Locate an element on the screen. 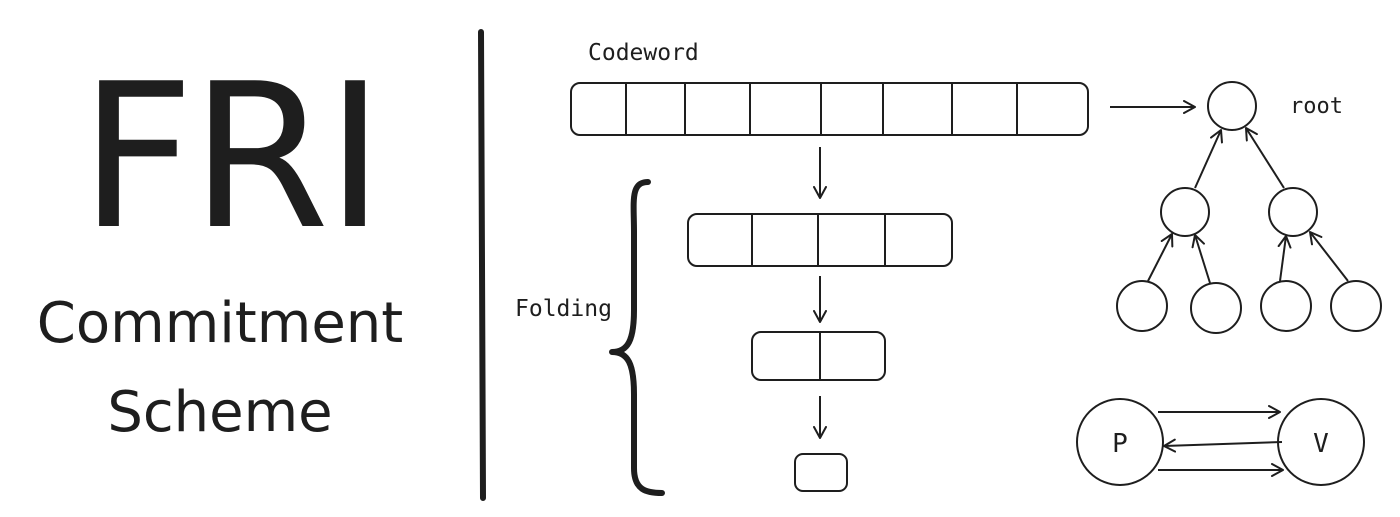 This screenshot has height=517, width=1400. interaction-arrows is located at coordinates (1221, 441).